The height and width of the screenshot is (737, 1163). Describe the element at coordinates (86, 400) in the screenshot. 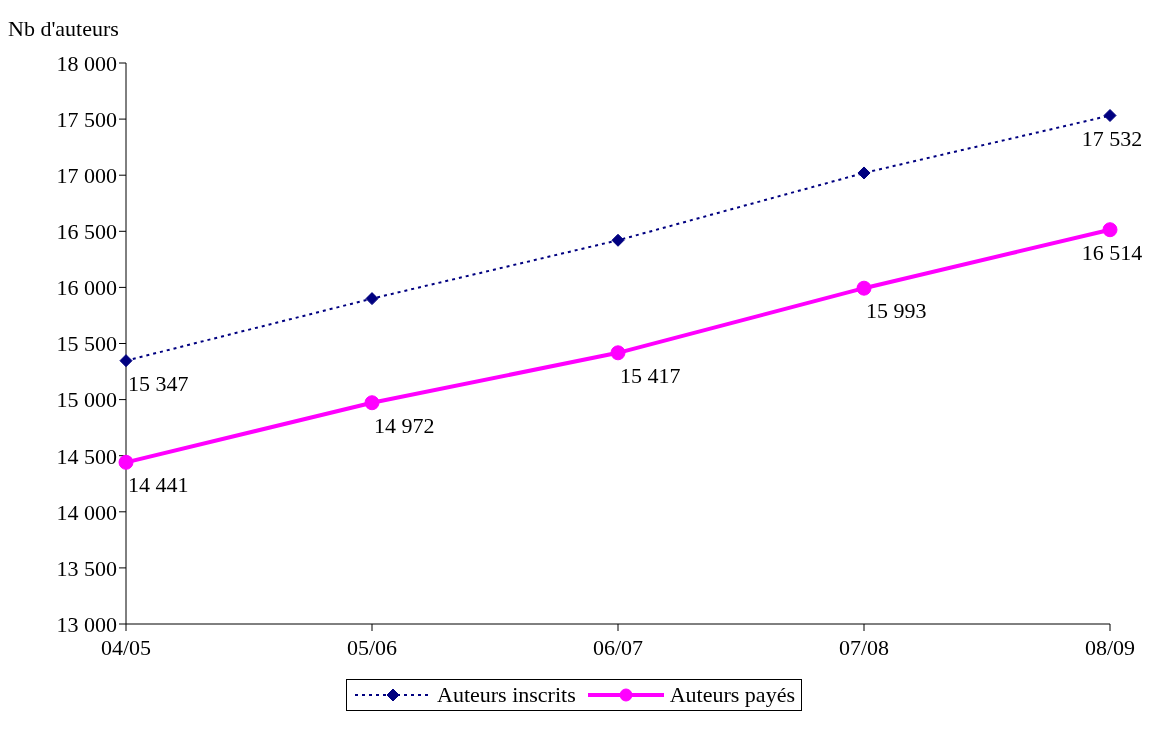

I see `y-tick-label: 15 000` at that location.